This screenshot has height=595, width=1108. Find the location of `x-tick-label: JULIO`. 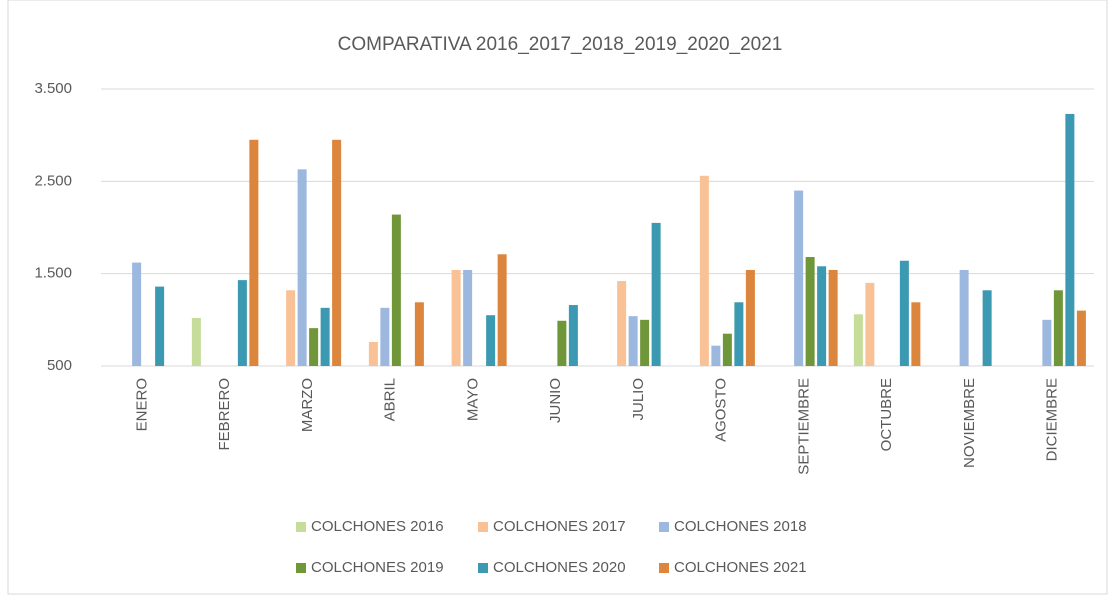

x-tick-label: JULIO is located at coordinates (638, 399).